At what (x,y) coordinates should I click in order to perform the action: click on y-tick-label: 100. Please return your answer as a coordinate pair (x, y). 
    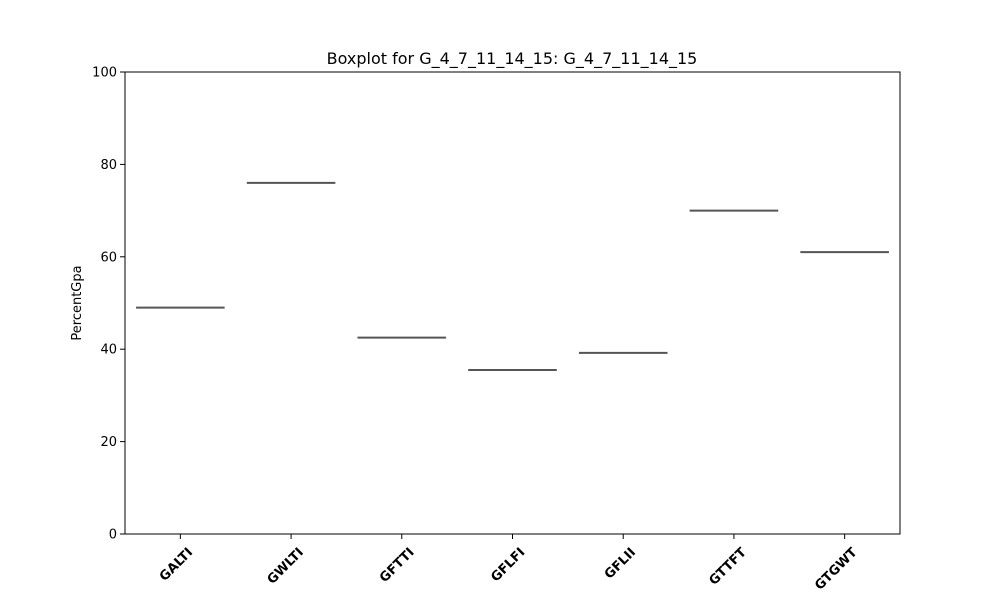
    Looking at the image, I should click on (104, 73).